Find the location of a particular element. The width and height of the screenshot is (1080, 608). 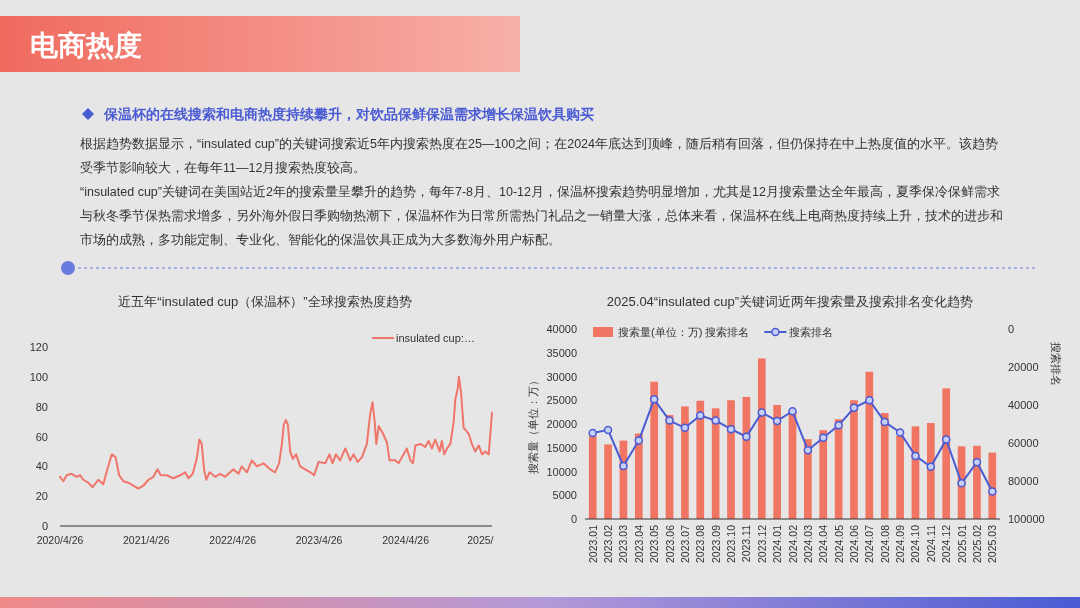

text: 保温杯的在线搜索和电商热度持续攀升，对饮品保鲜保温需求增长保温饮具购买 is located at coordinates (348, 114).